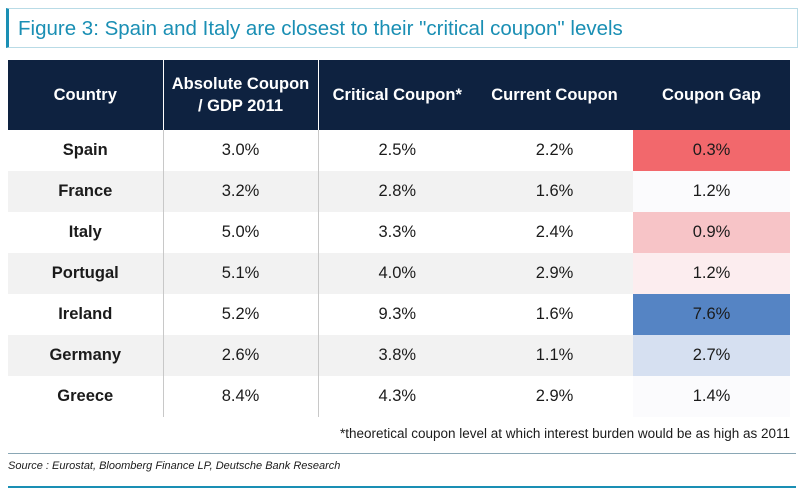  I want to click on table-row: Portugal 5.1% 4.0% 2.9% 1.2%, so click(399, 273).